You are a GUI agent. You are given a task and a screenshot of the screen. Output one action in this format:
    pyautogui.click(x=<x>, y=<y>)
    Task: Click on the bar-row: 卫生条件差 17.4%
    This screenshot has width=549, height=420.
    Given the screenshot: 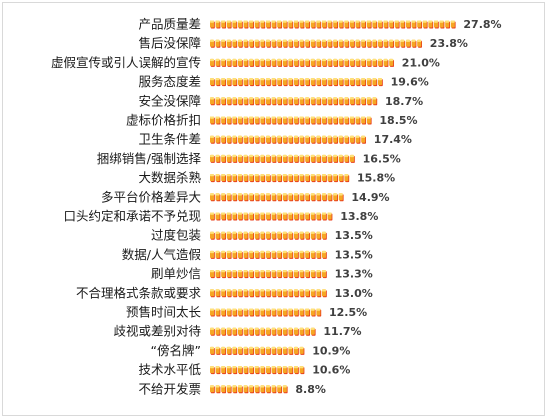 What is the action you would take?
    pyautogui.click(x=274, y=139)
    